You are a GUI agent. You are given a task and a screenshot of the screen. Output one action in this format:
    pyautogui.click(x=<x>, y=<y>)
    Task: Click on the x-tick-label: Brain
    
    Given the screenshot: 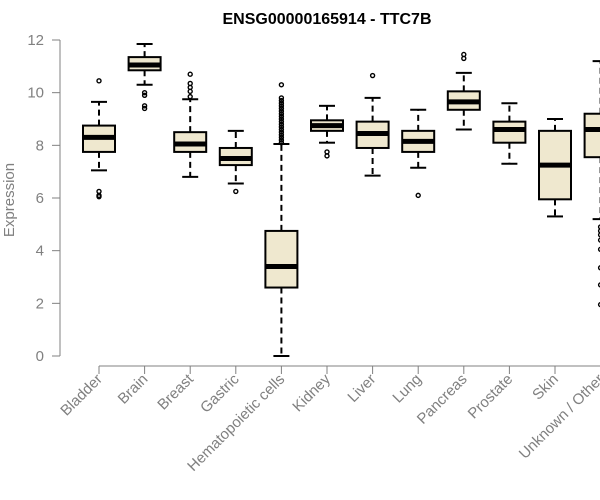 What is the action you would take?
    pyautogui.click(x=133, y=389)
    